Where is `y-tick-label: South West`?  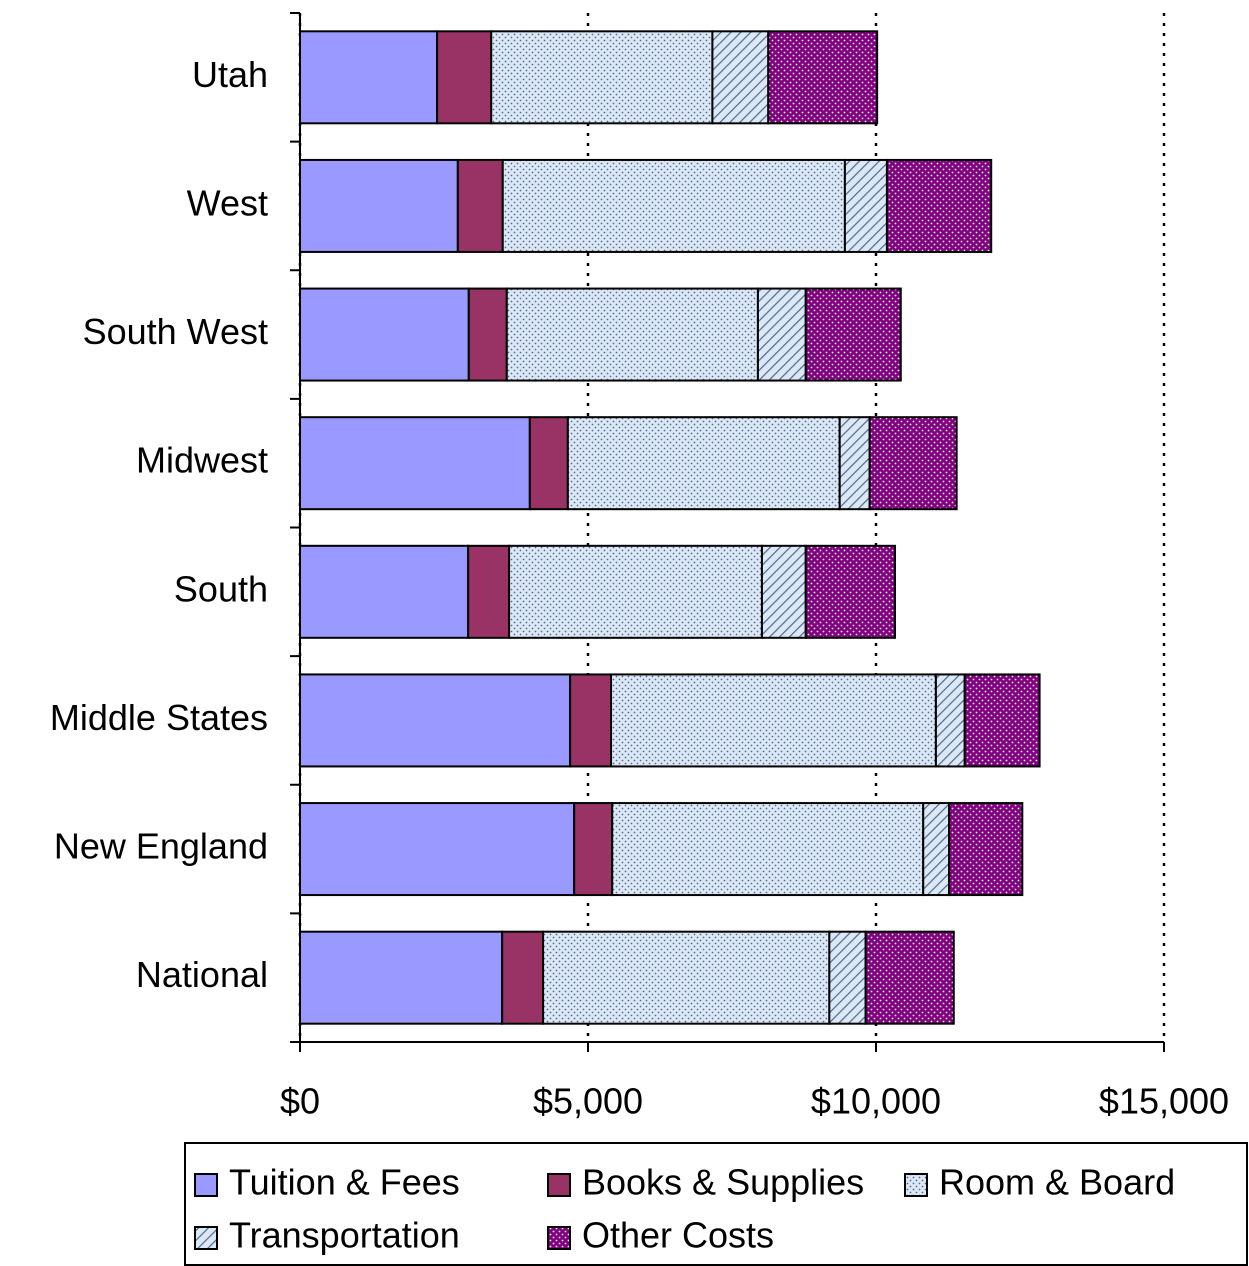
y-tick-label: South West is located at coordinates (175, 331).